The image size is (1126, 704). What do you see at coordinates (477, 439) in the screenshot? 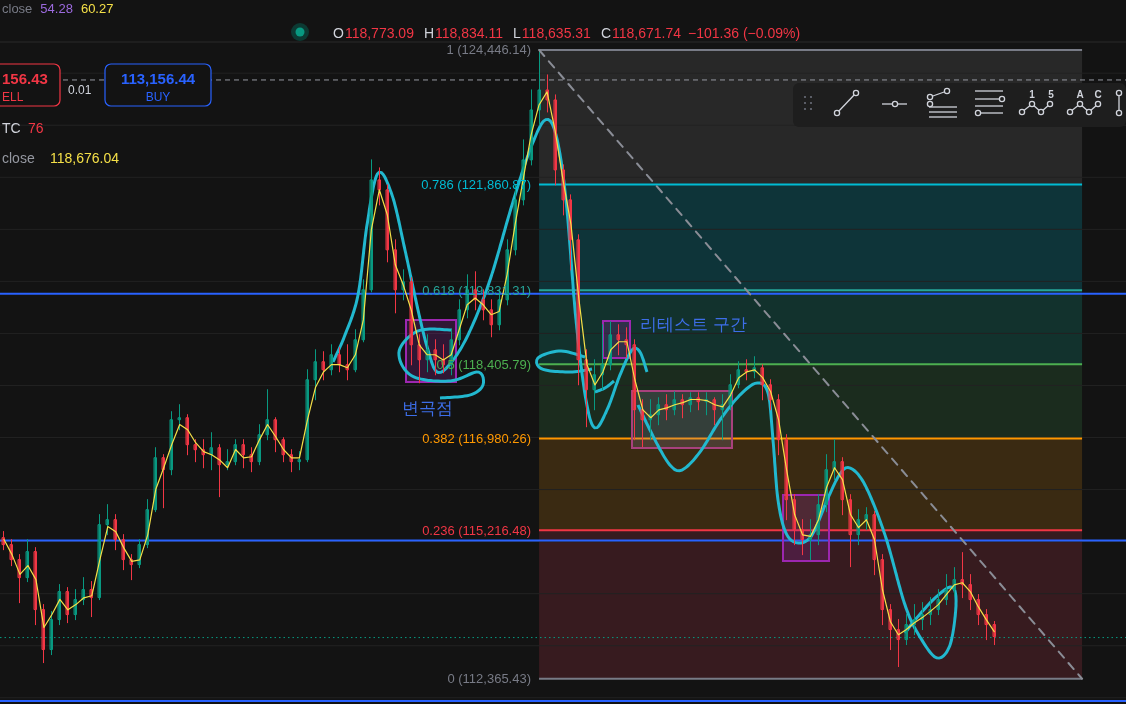
I see `ref-line-label: 0.382 (116,980.26)` at bounding box center [477, 439].